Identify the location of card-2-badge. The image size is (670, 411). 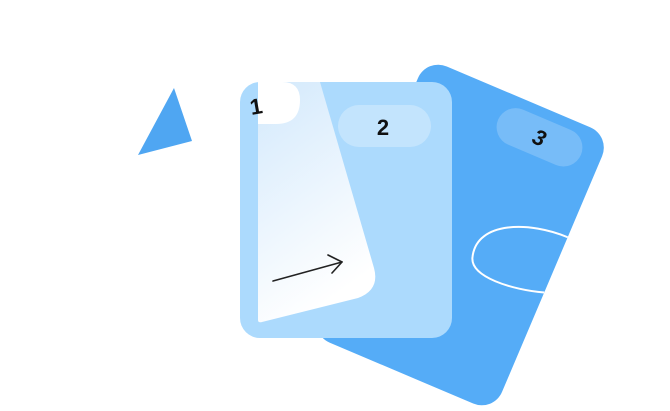
(384, 126).